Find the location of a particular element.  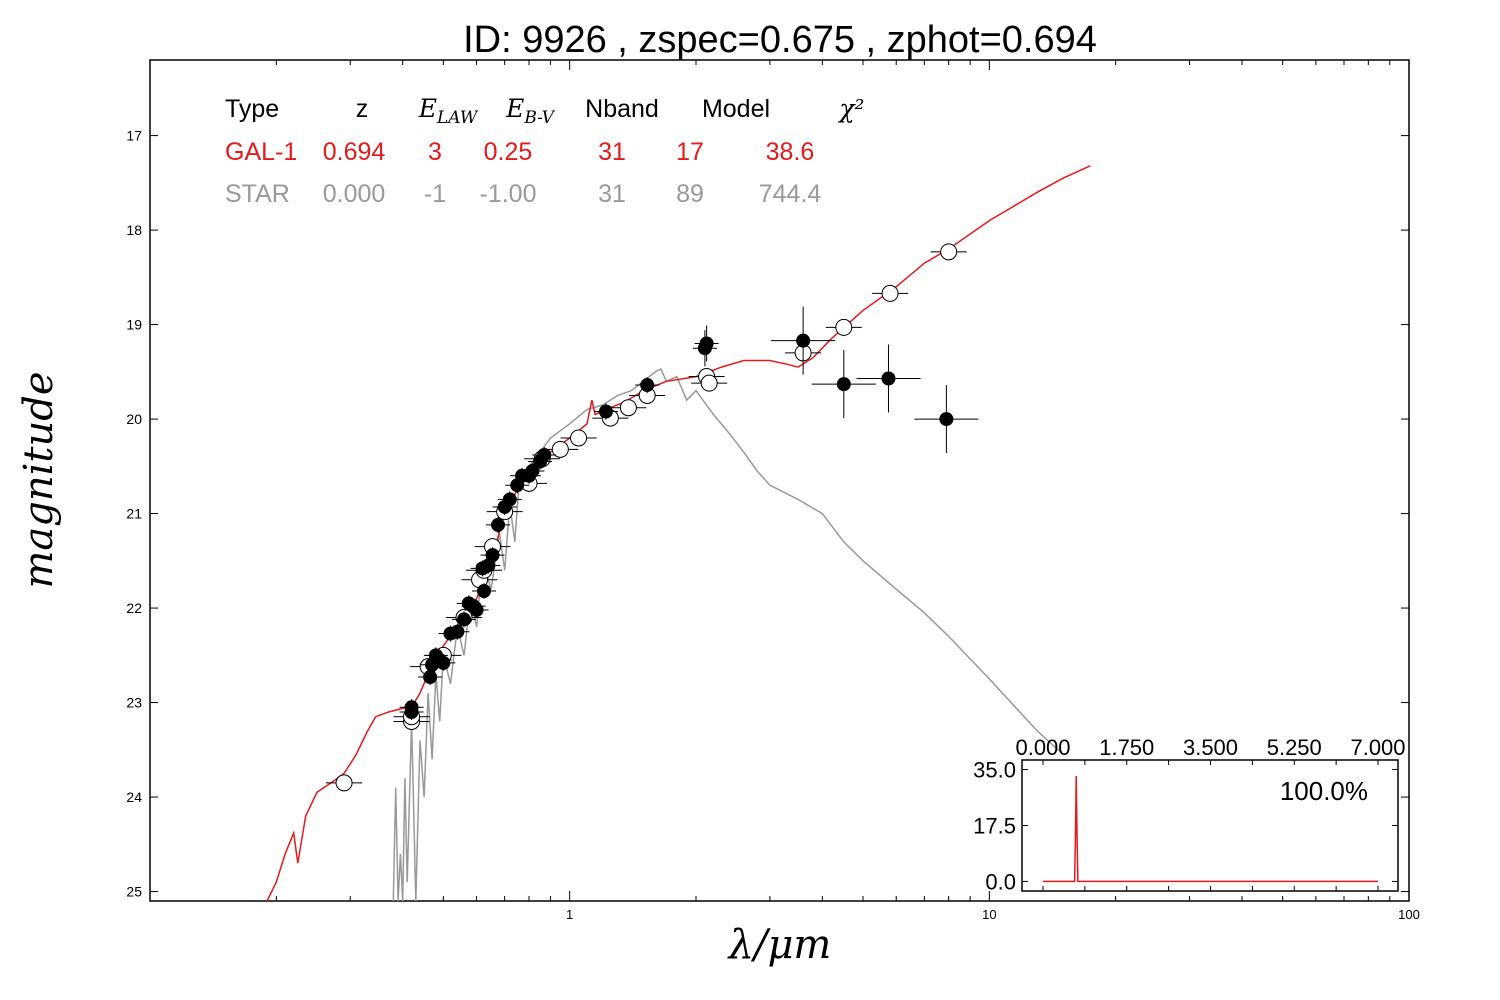

x-axis-label: λ/μm is located at coordinates (779, 945).